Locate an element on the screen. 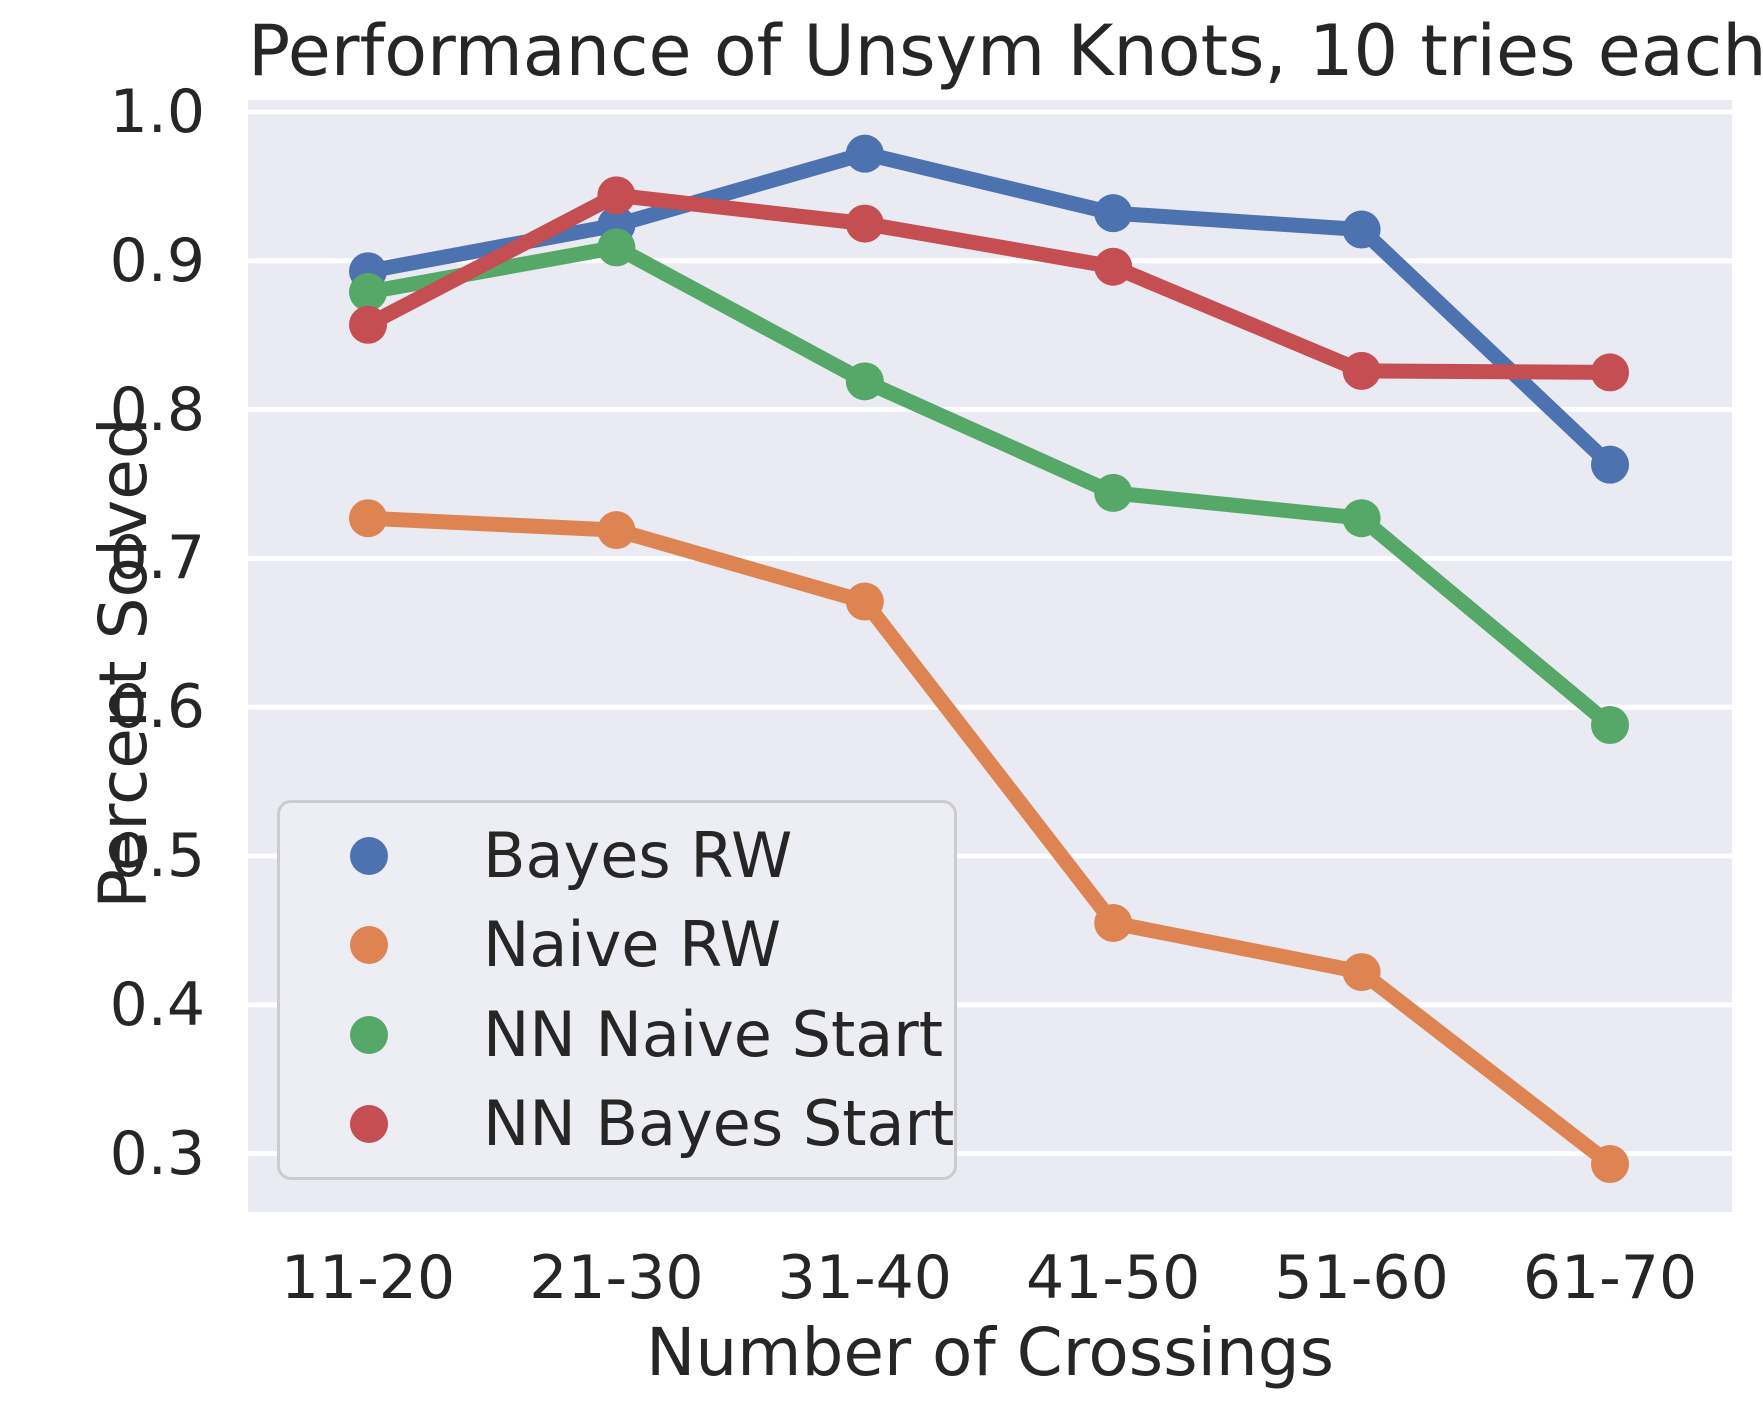 This screenshot has height=1423, width=1763. y-tick-label: 0.6 is located at coordinates (157, 707).